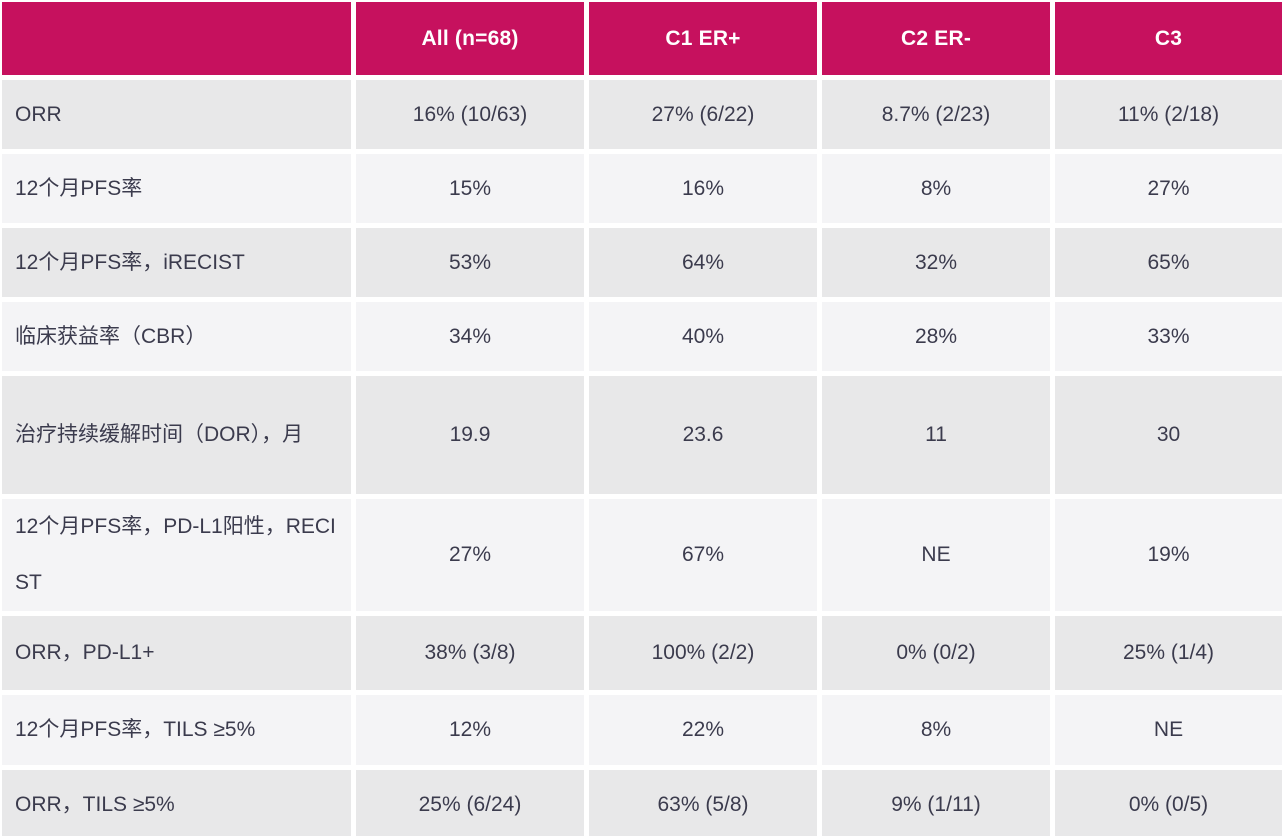 Image resolution: width=1284 pixels, height=836 pixels. I want to click on corner-cell, so click(176, 38).